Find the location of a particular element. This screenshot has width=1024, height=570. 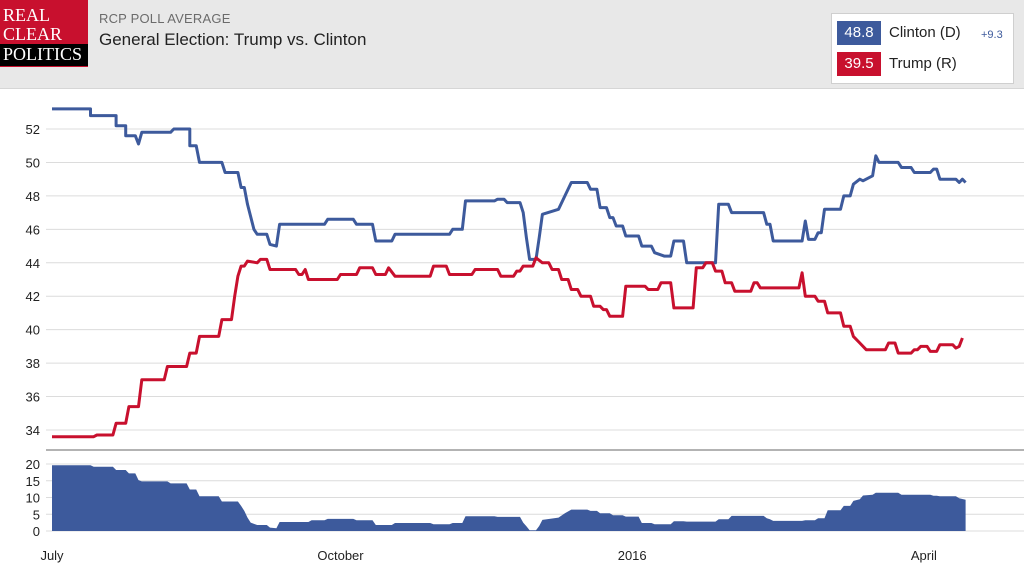

legend-item-clinton: 48.8 Clinton (D) +9.3 is located at coordinates (922, 33).